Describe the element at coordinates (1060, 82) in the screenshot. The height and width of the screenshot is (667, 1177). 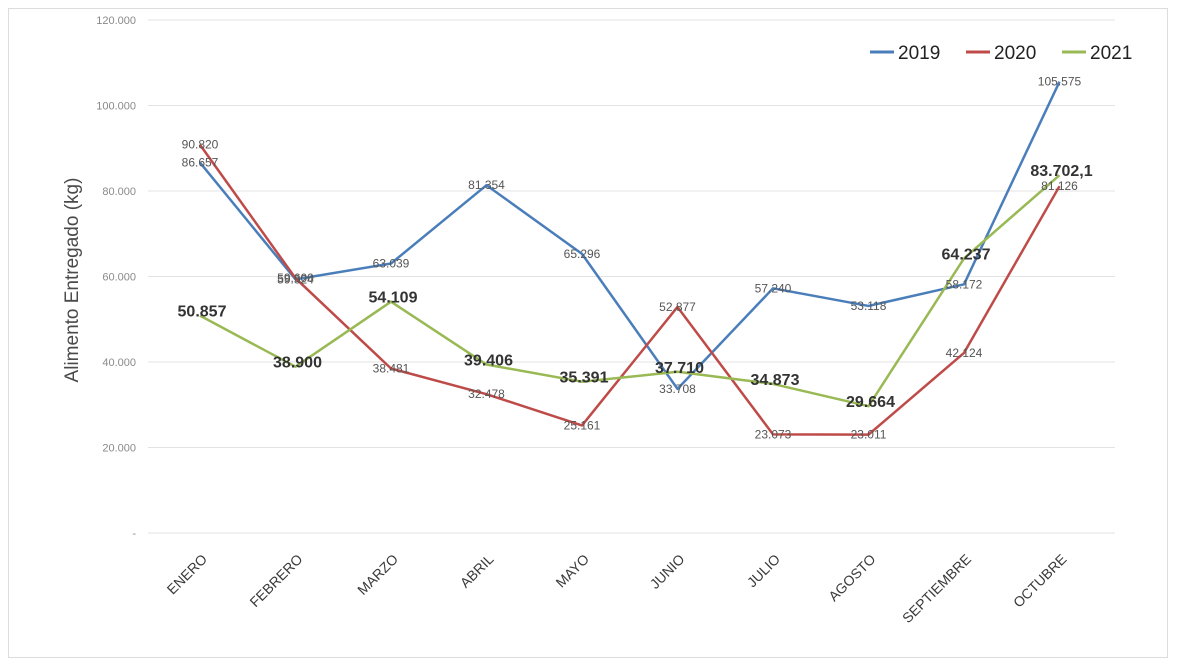
I see `data-label-2019: 105.575` at that location.